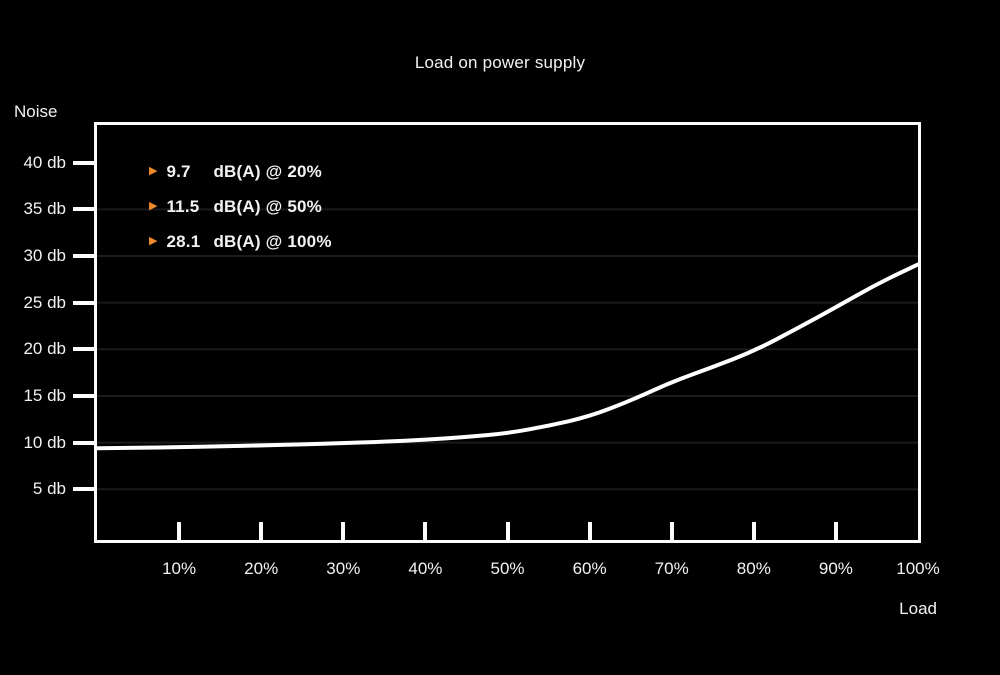 Image resolution: width=1000 pixels, height=675 pixels. What do you see at coordinates (36, 111) in the screenshot?
I see `y-axis-title: Noise` at bounding box center [36, 111].